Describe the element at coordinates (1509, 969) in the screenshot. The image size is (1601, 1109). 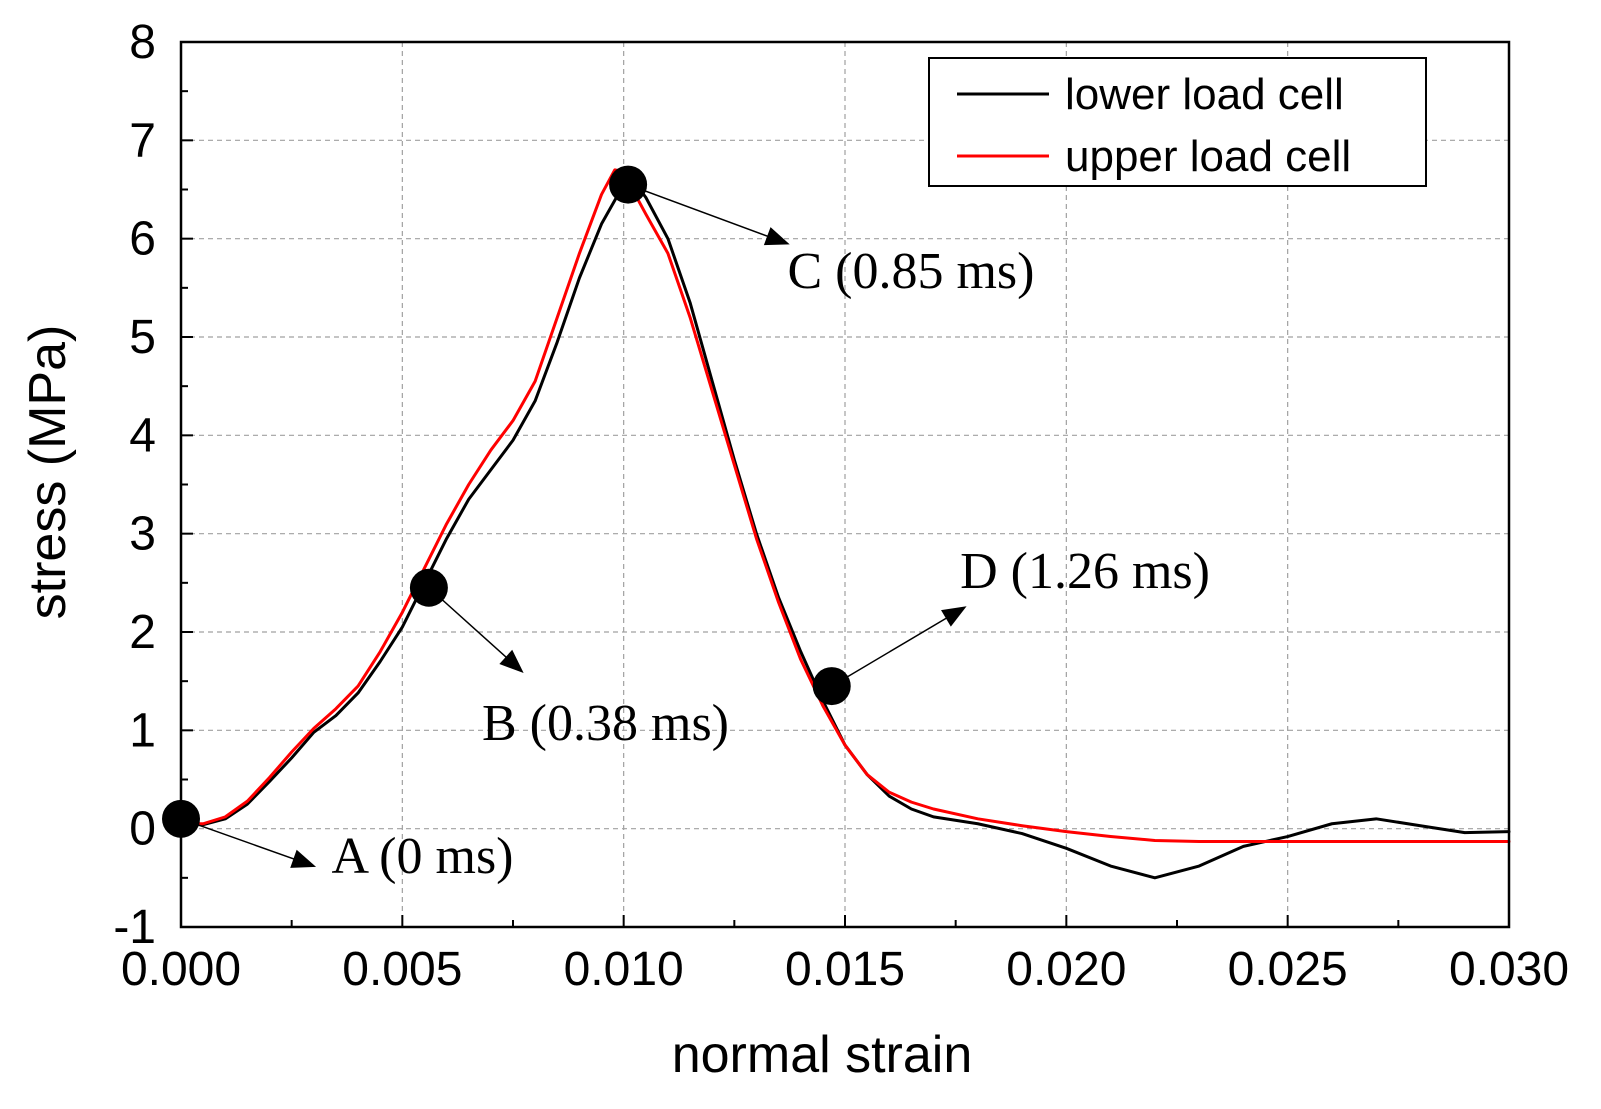
I see `x-tick-label: 0.030` at that location.